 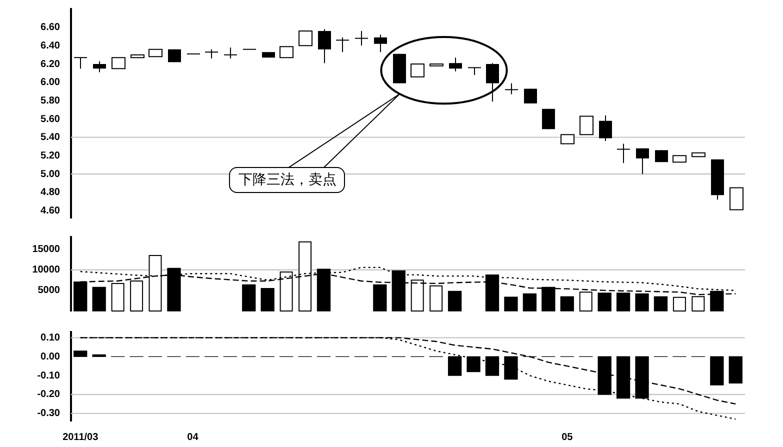 What do you see at coordinates (46, 250) in the screenshot?
I see `y-tick-label: 15000` at bounding box center [46, 250].